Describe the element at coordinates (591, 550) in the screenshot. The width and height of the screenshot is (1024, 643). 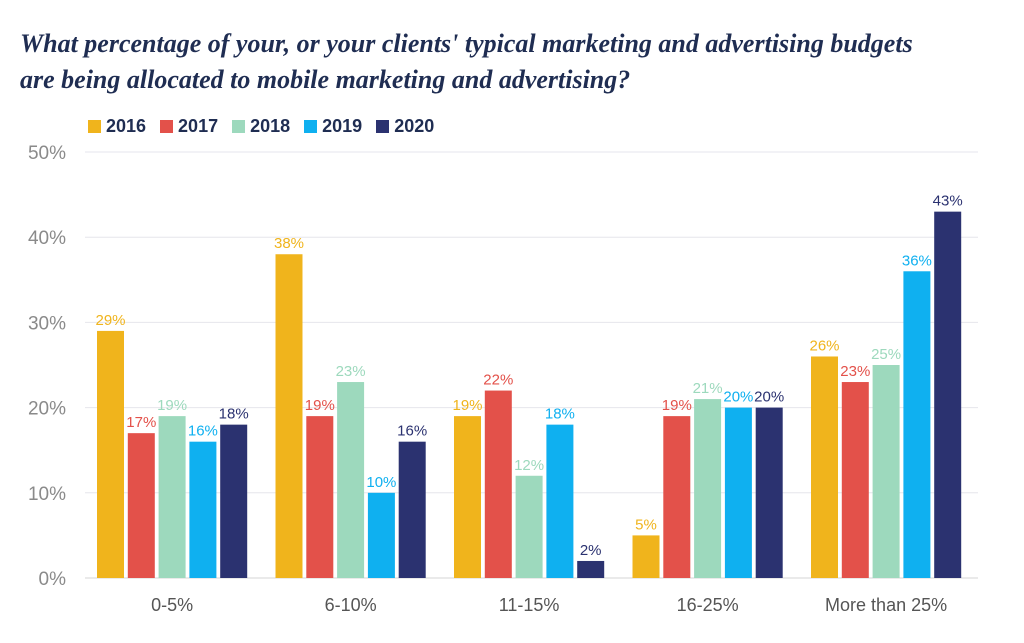
I see `data-label: 2%` at that location.